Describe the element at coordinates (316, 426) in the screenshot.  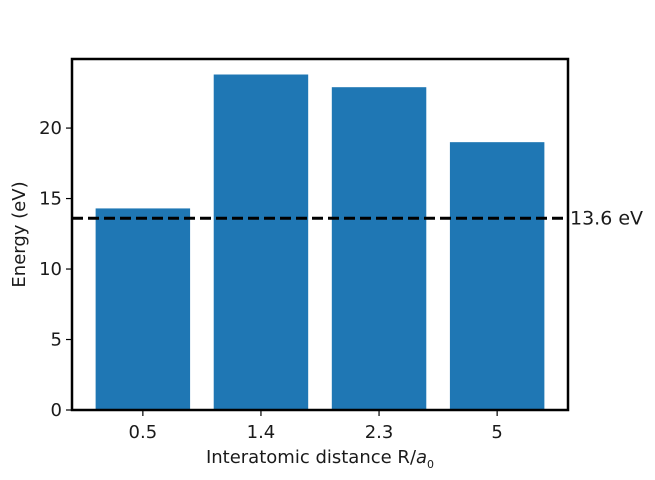
I see `x-axis-ticks: 0.5 1.4 2.3 5` at that location.